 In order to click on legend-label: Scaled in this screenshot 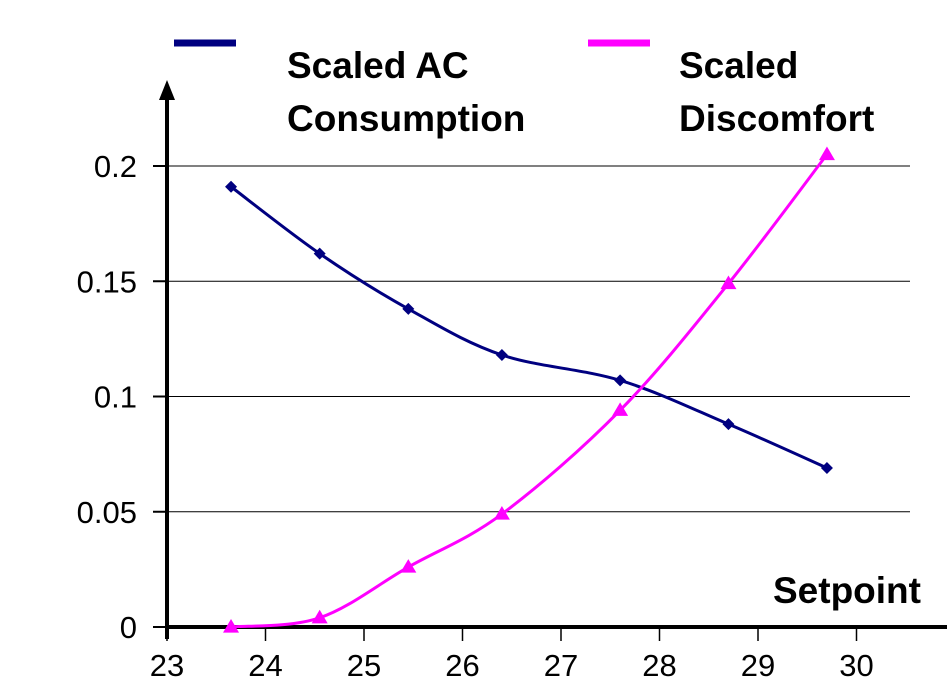, I will do `click(738, 65)`.